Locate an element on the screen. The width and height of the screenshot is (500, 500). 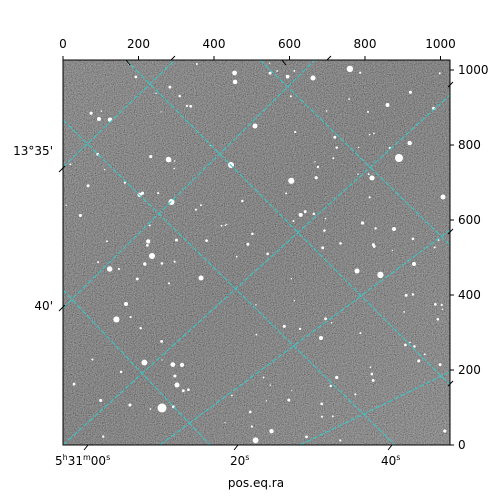
right-tick-label: 0 is located at coordinates (462, 445).